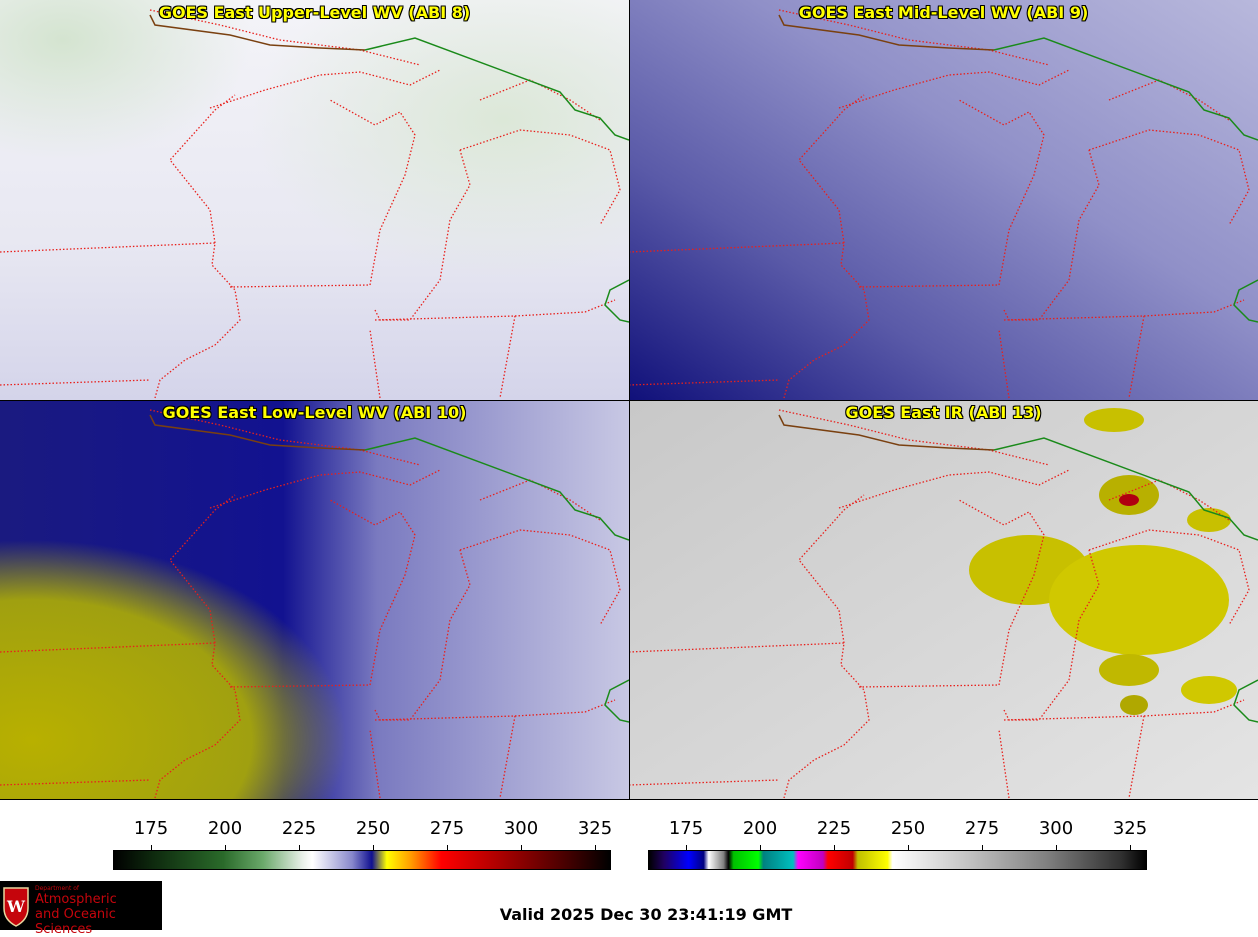 The height and width of the screenshot is (937, 1258). Describe the element at coordinates (314, 12) in the screenshot. I see `panel-title: GOES East Upper-Level WV (ABI 8)` at that location.